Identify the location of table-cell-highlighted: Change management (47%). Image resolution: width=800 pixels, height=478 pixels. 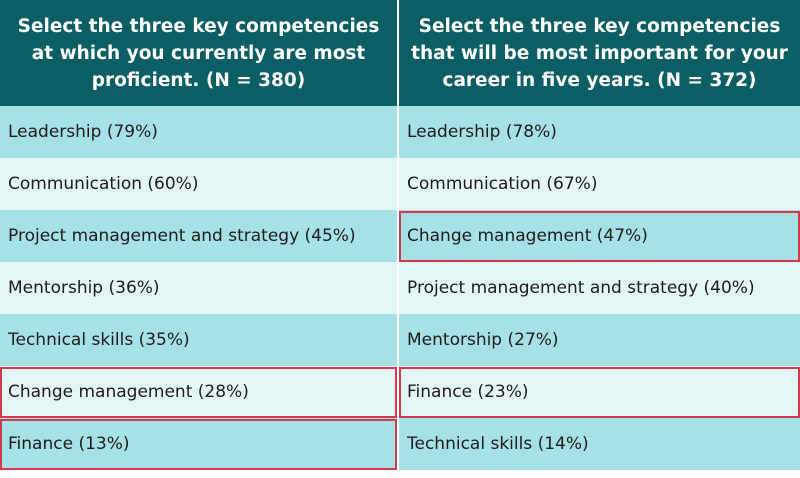
(599, 236).